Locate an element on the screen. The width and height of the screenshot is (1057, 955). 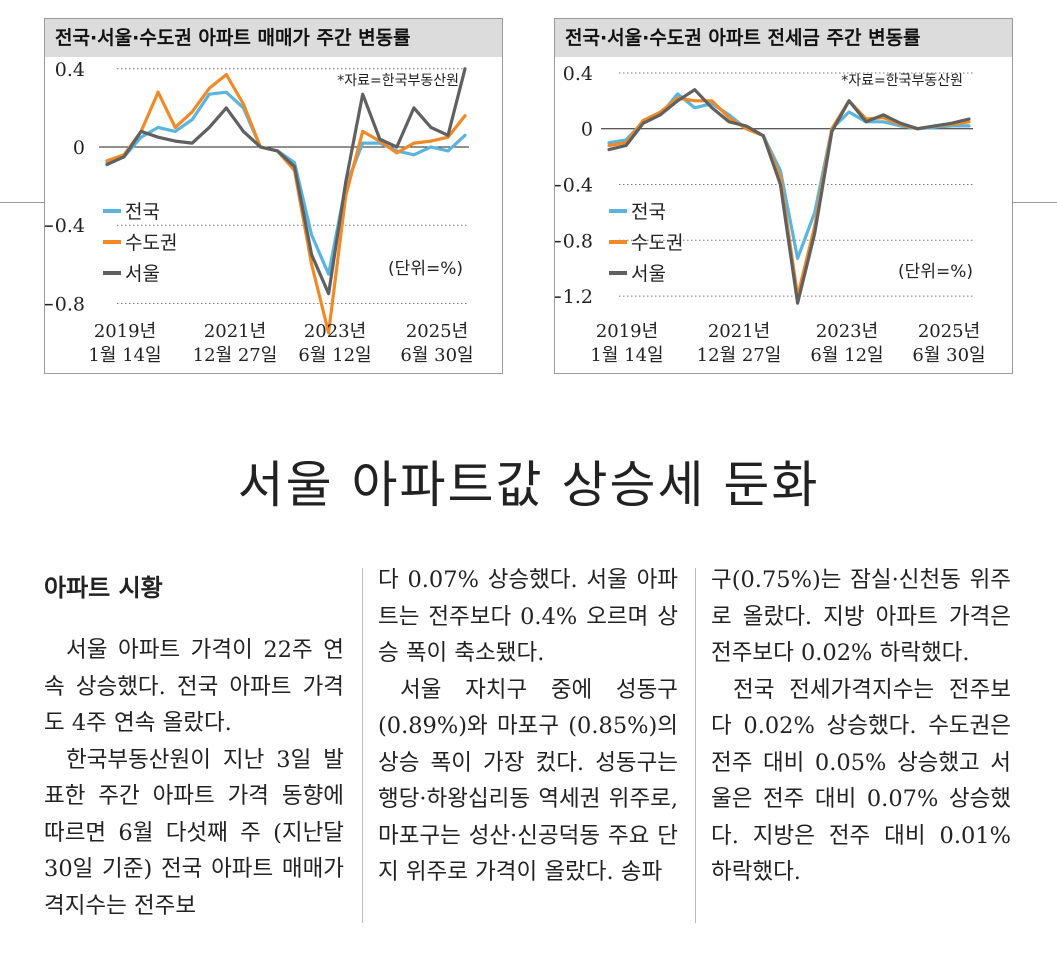
section-heading: 아파트 시황 is located at coordinates (103, 588).